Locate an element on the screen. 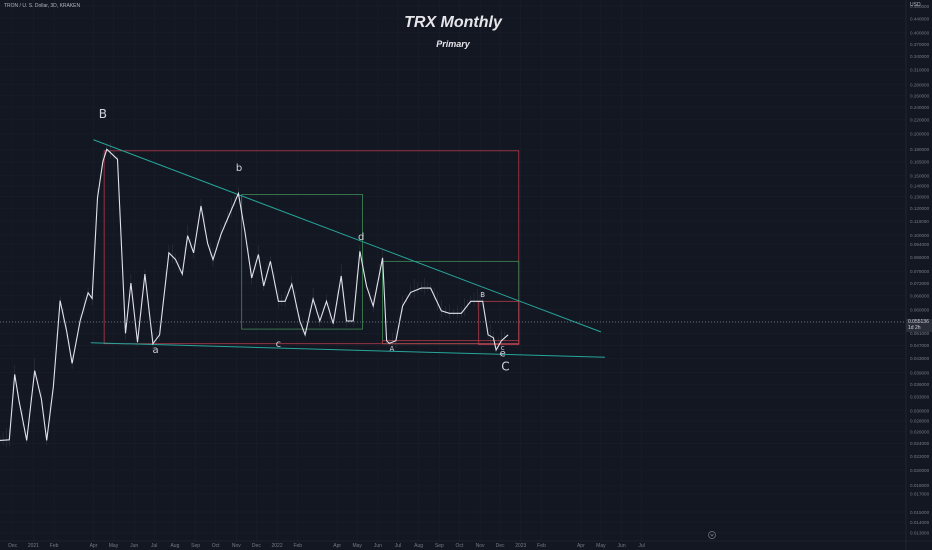 The height and width of the screenshot is (550, 932). y-tick-label: 0.086000 is located at coordinates (920, 257).